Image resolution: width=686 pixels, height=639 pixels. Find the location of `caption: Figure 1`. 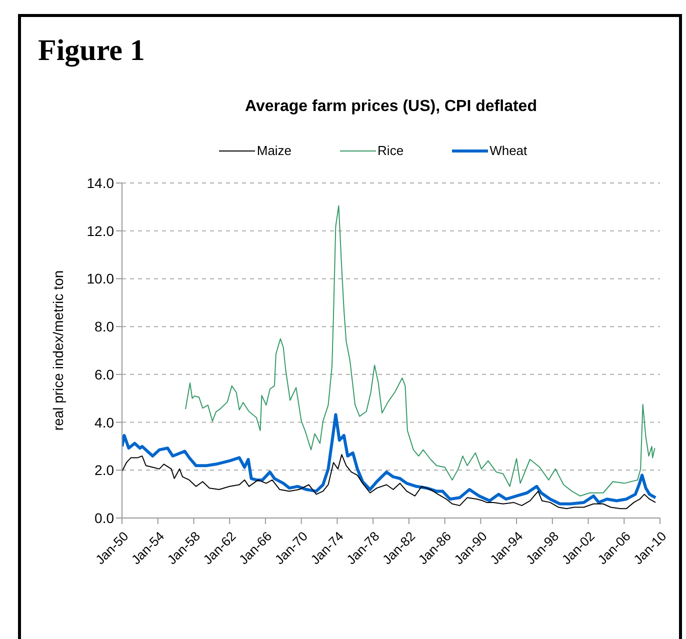

caption: Figure 1 is located at coordinates (91, 51).